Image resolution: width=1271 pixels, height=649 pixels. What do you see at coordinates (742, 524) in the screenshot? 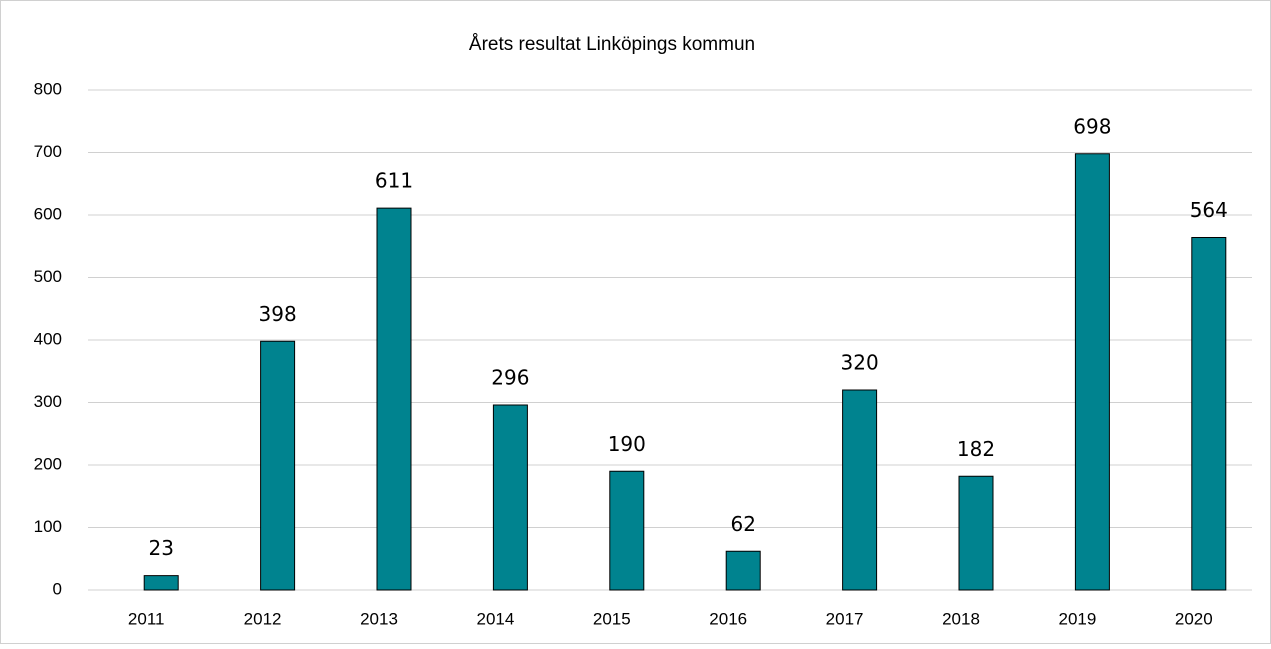
I see `data-label: 62` at bounding box center [742, 524].